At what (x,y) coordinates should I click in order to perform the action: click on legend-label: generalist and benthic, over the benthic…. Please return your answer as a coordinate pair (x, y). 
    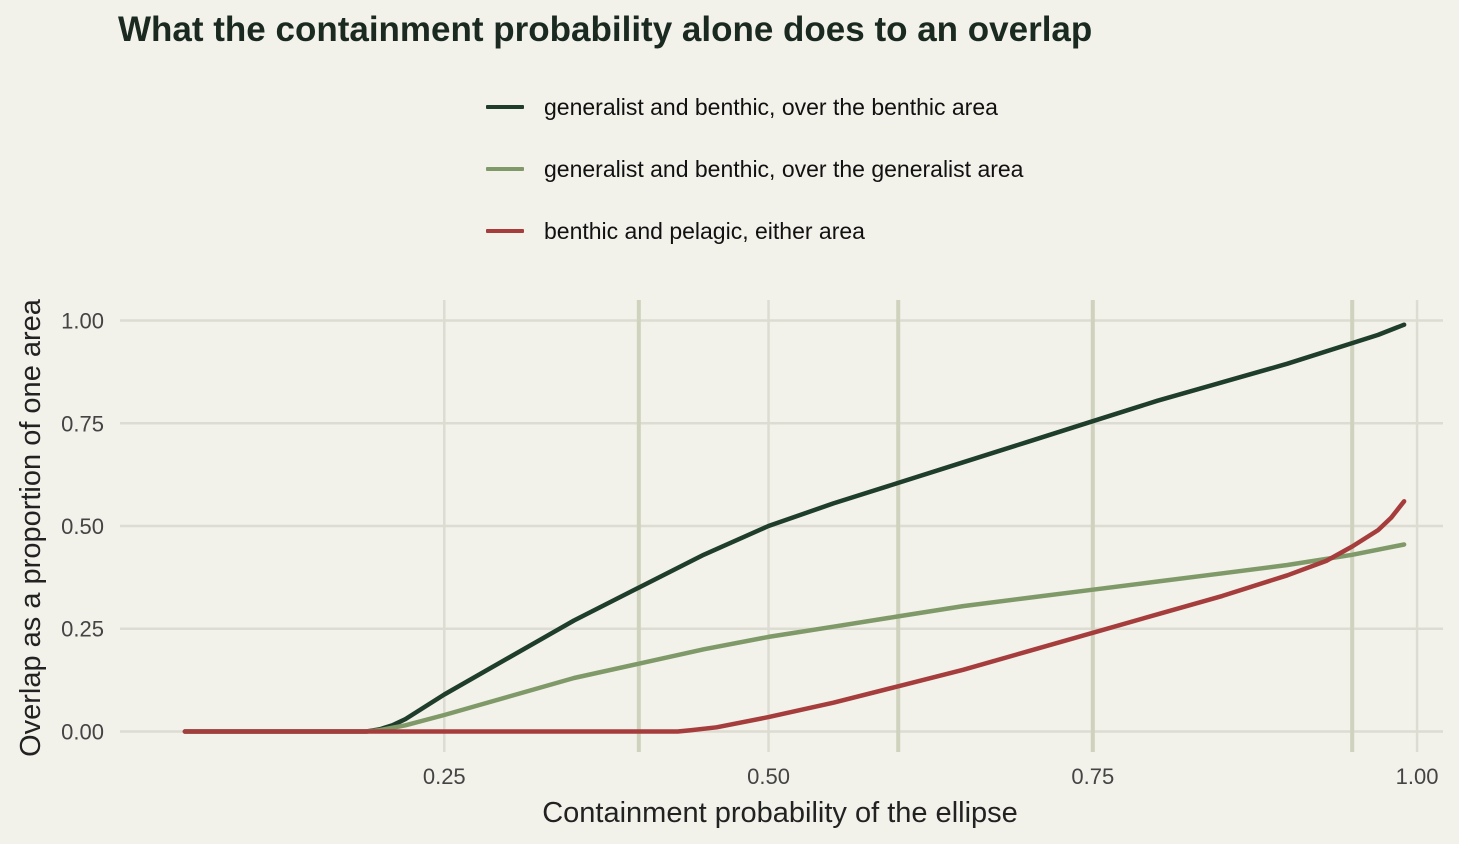
    Looking at the image, I should click on (771, 106).